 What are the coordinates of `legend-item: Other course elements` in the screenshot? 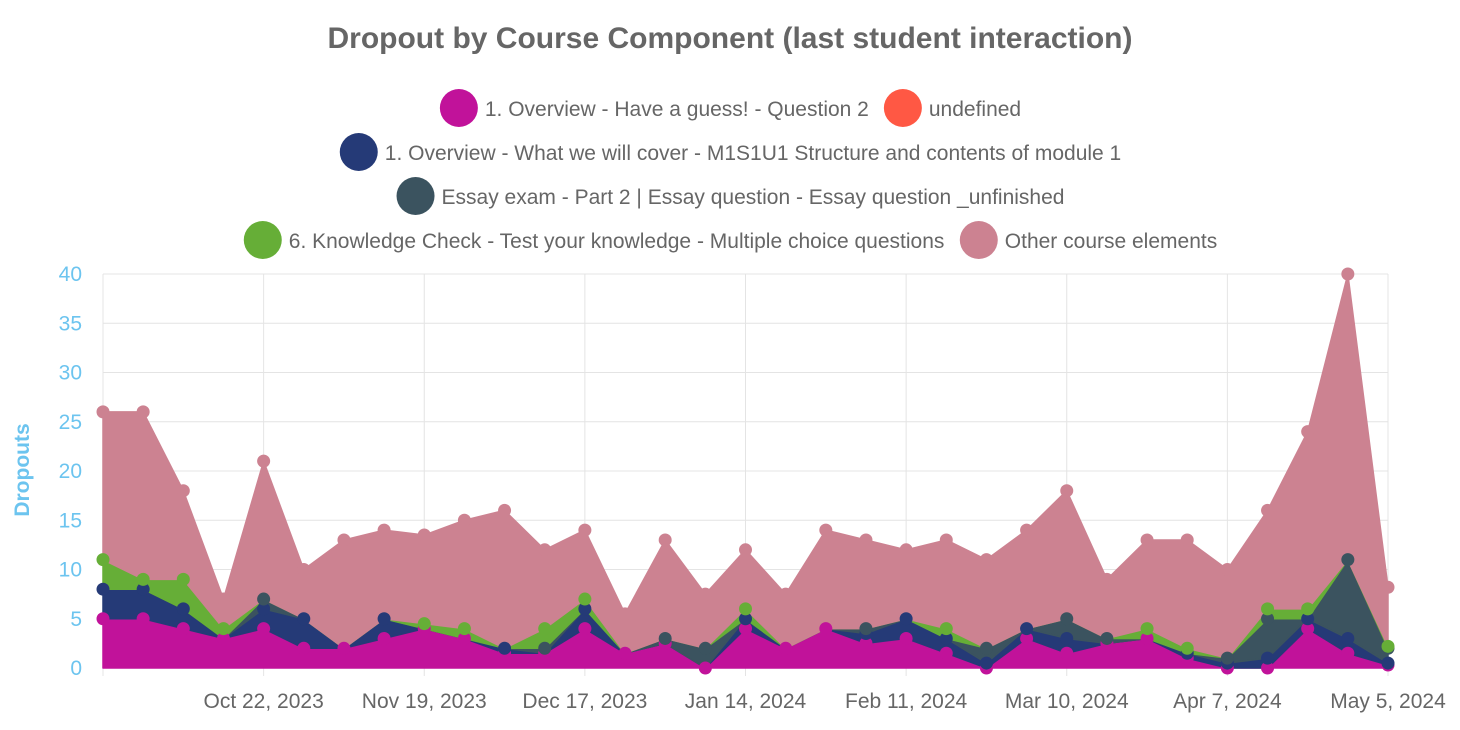 It's located at (1088, 240).